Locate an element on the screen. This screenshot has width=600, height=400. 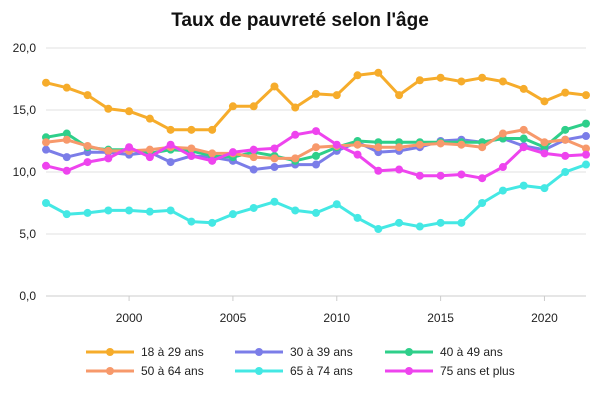
legend-item: 40 à 49 ans is located at coordinates (444, 352).